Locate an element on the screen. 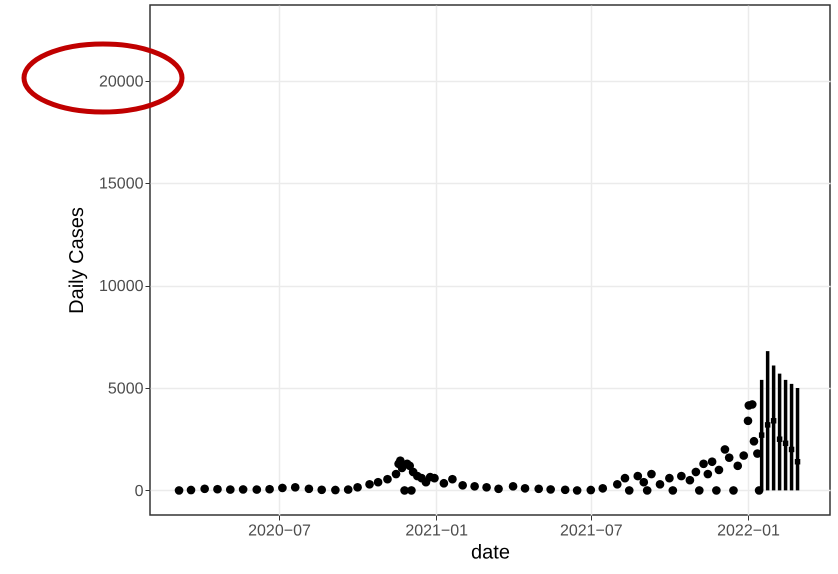  y-tick-label: 15000 is located at coordinates (121, 184).